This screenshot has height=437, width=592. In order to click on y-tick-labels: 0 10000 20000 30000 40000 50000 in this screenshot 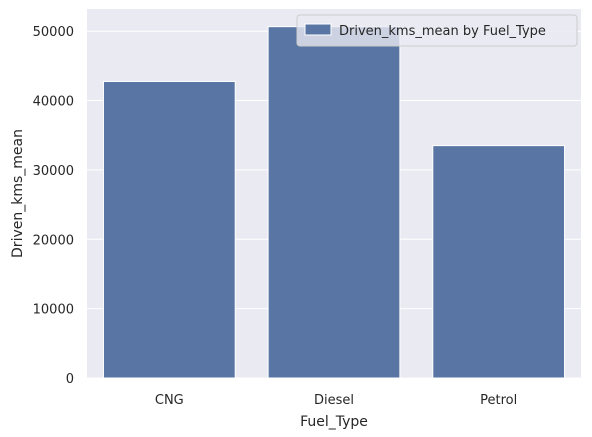, I will do `click(53, 206)`.